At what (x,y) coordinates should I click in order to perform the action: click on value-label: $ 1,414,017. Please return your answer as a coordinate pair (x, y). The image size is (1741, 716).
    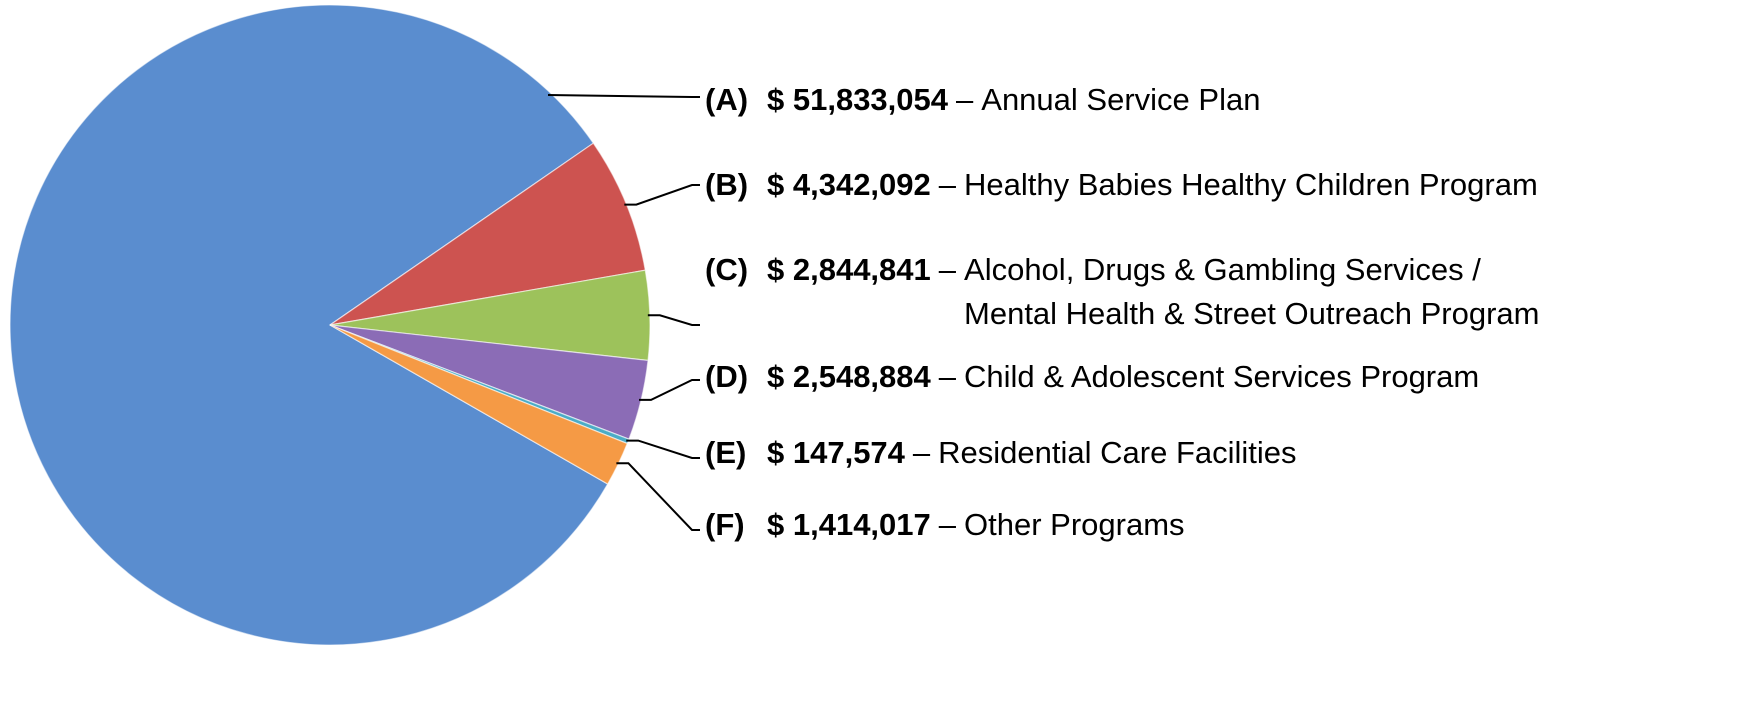
    Looking at the image, I should click on (849, 524).